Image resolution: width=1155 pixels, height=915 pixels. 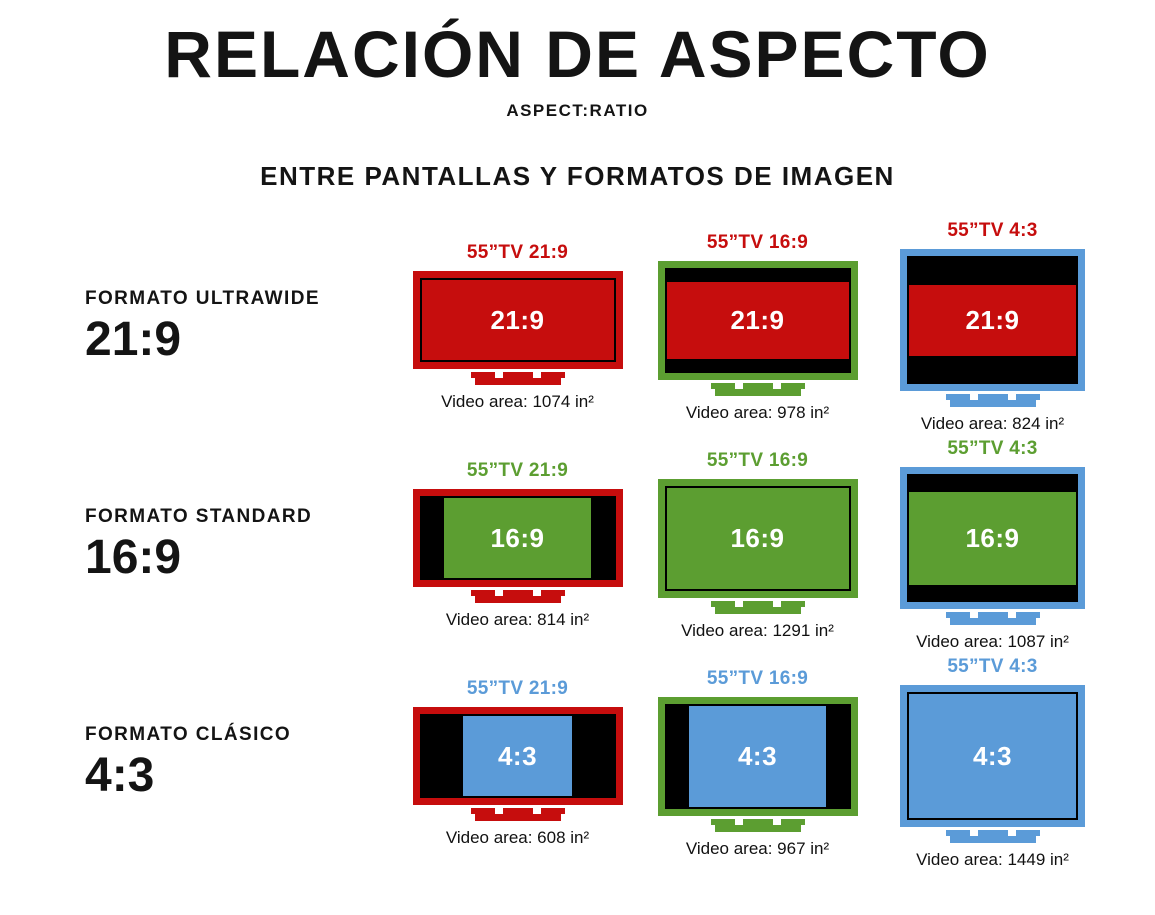 I want to click on page-tagline: ENTRE PANTALLAS Y FORMATOS DE IMAGEN, so click(x=577, y=176).